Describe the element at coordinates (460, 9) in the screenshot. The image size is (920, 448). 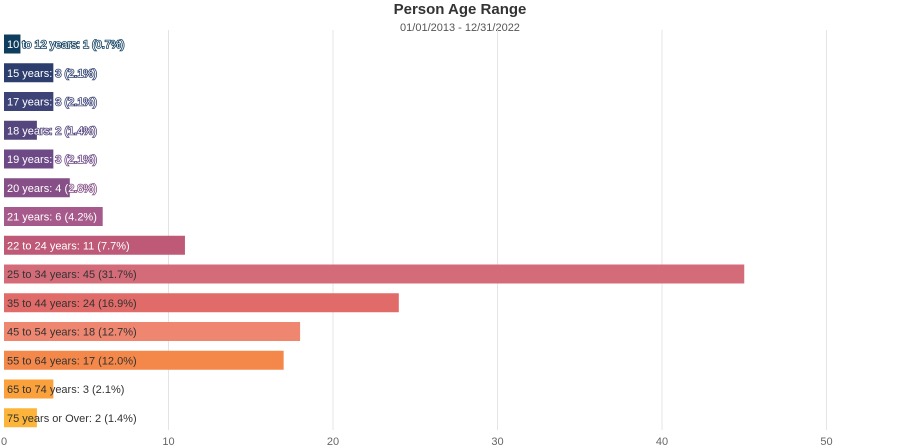
I see `chart-title: Person Age Range` at that location.